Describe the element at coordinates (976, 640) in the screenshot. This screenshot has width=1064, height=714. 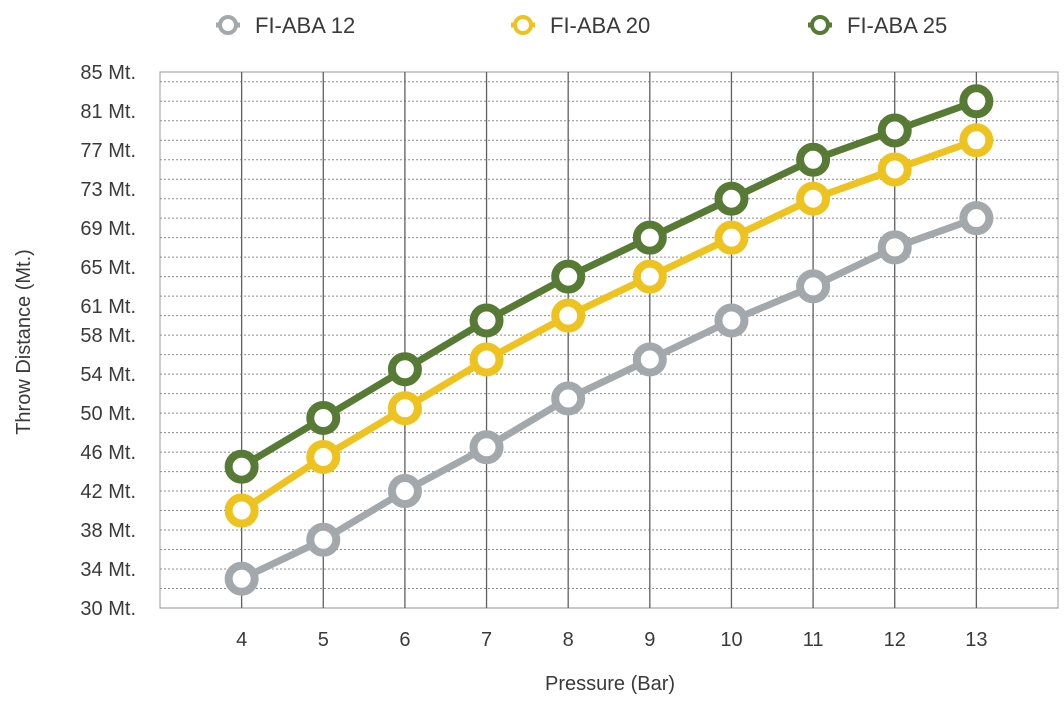
I see `x-tick-label: 13` at that location.